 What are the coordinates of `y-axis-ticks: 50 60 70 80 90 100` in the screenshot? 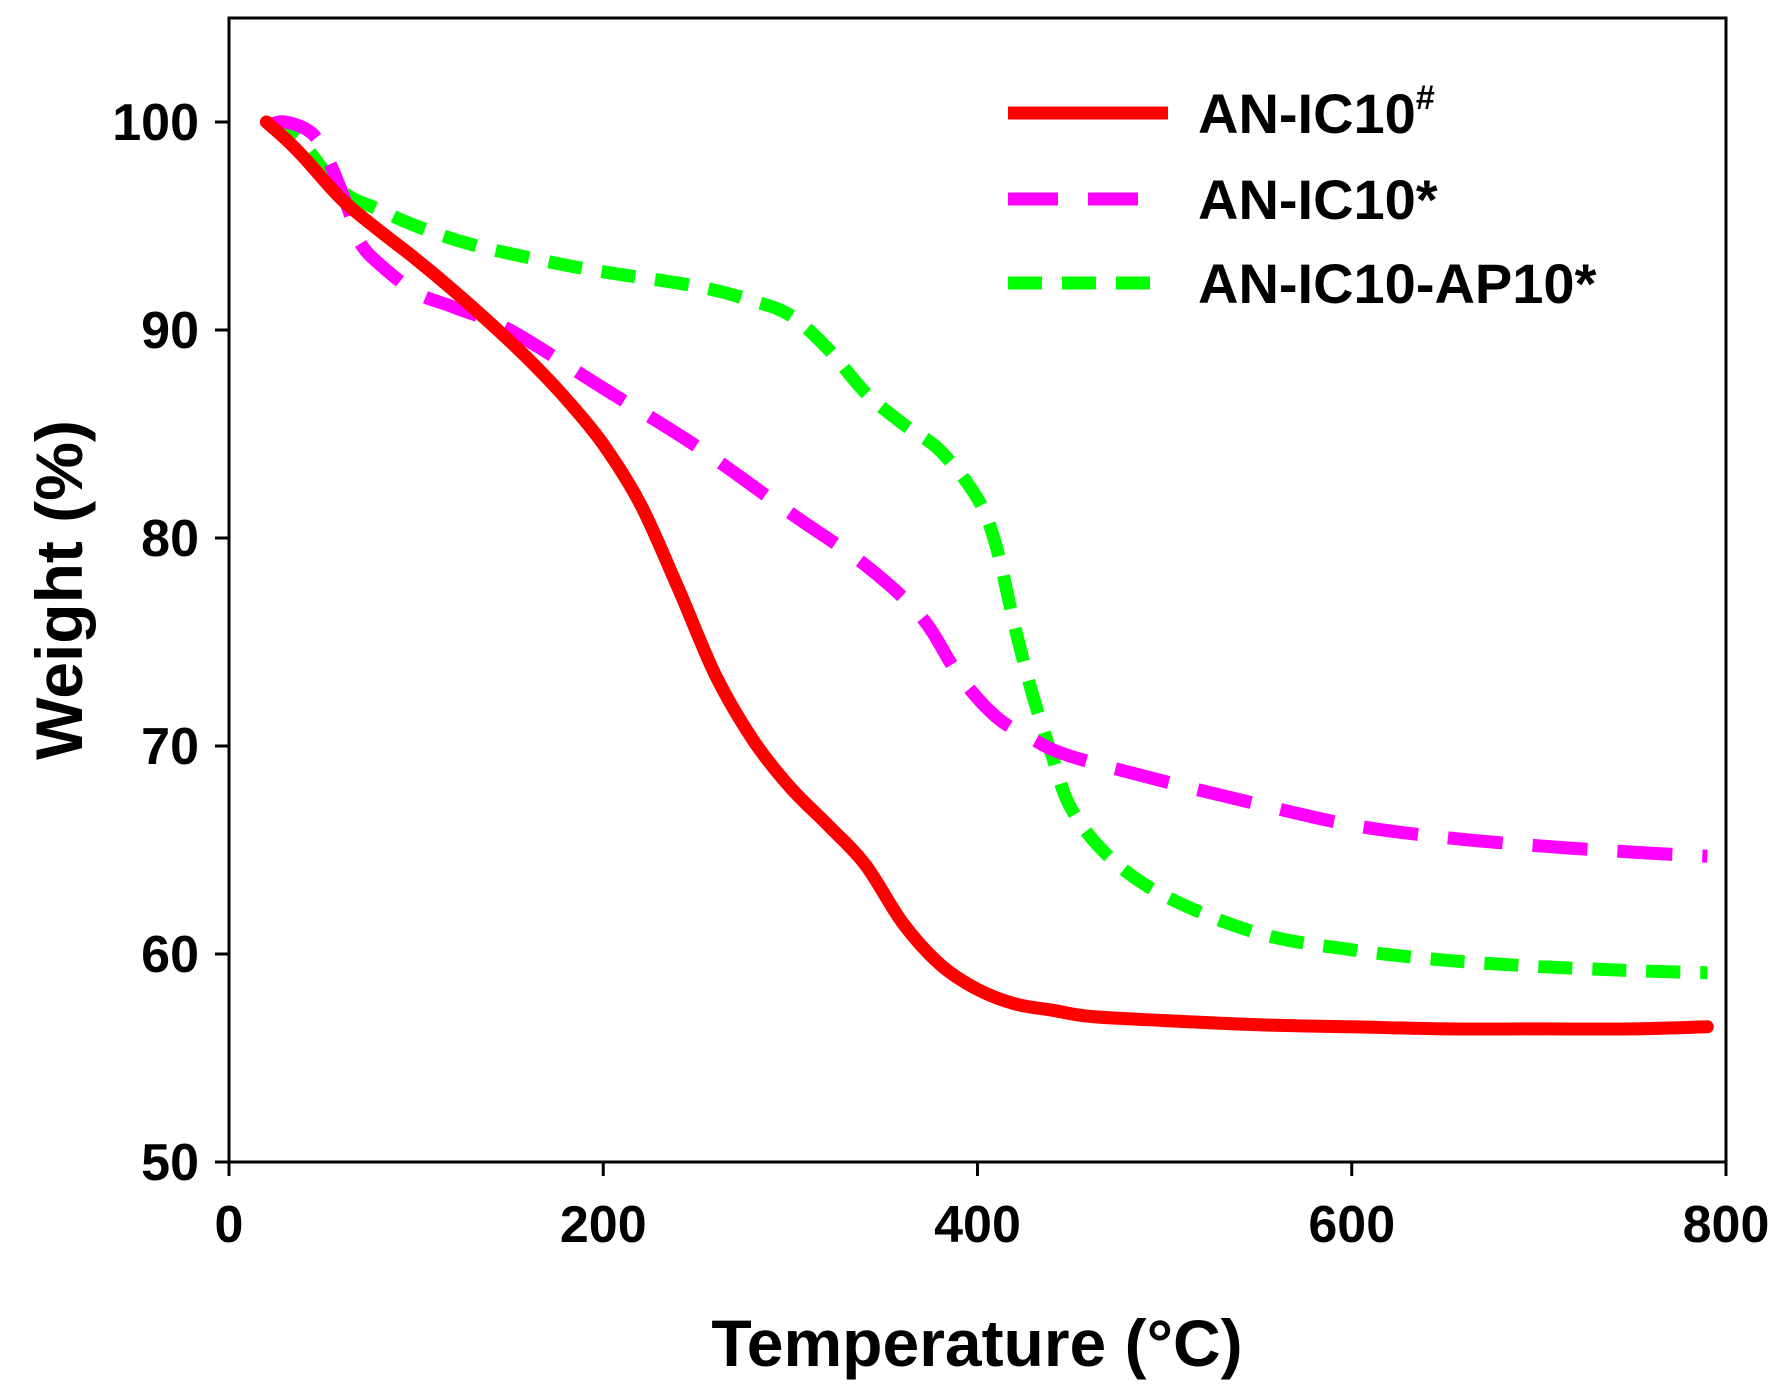 It's located at (170, 643).